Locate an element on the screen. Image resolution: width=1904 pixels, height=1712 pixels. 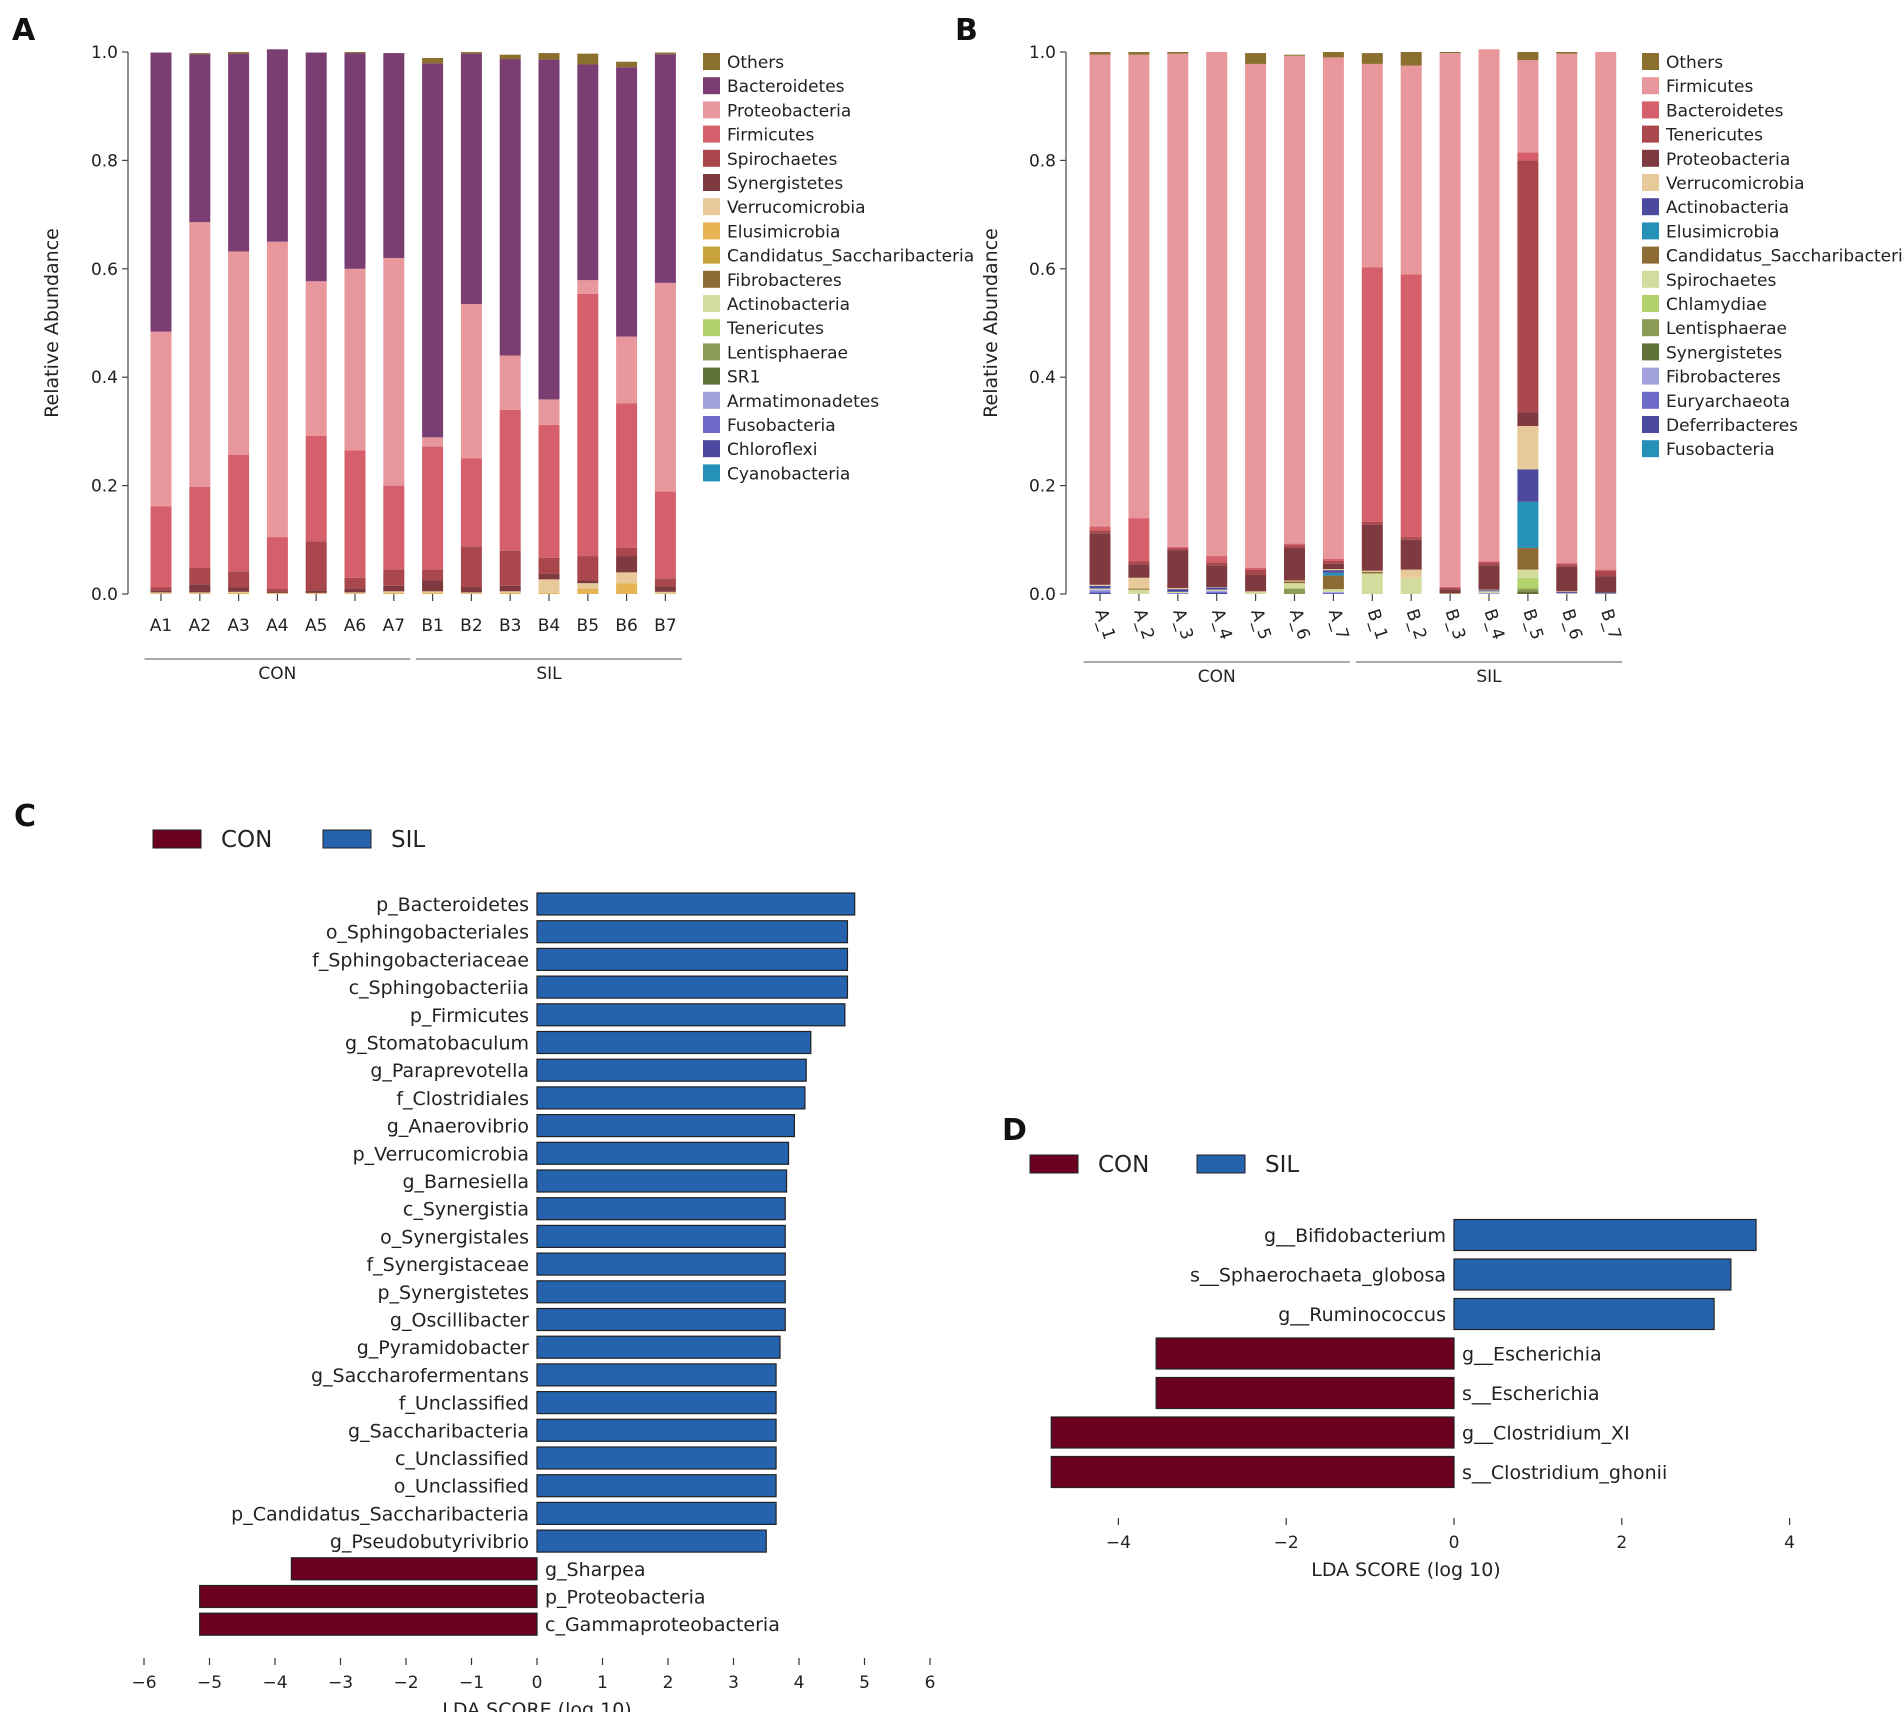
bar-segment-A1-proteobacteria is located at coordinates (161, 419).